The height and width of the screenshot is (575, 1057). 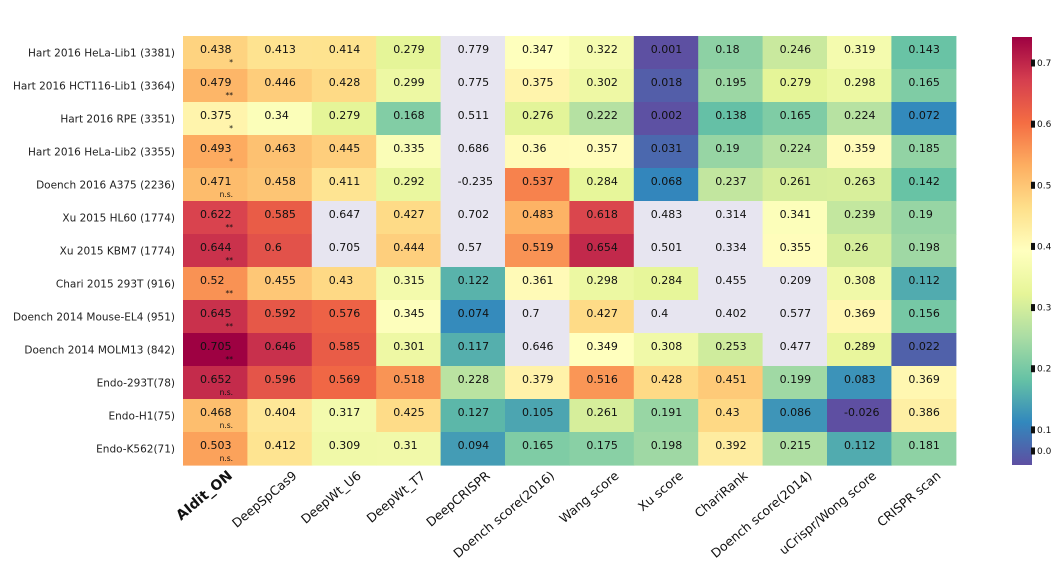 I want to click on colorbar-tick-label: 0.7, so click(x=1044, y=64).